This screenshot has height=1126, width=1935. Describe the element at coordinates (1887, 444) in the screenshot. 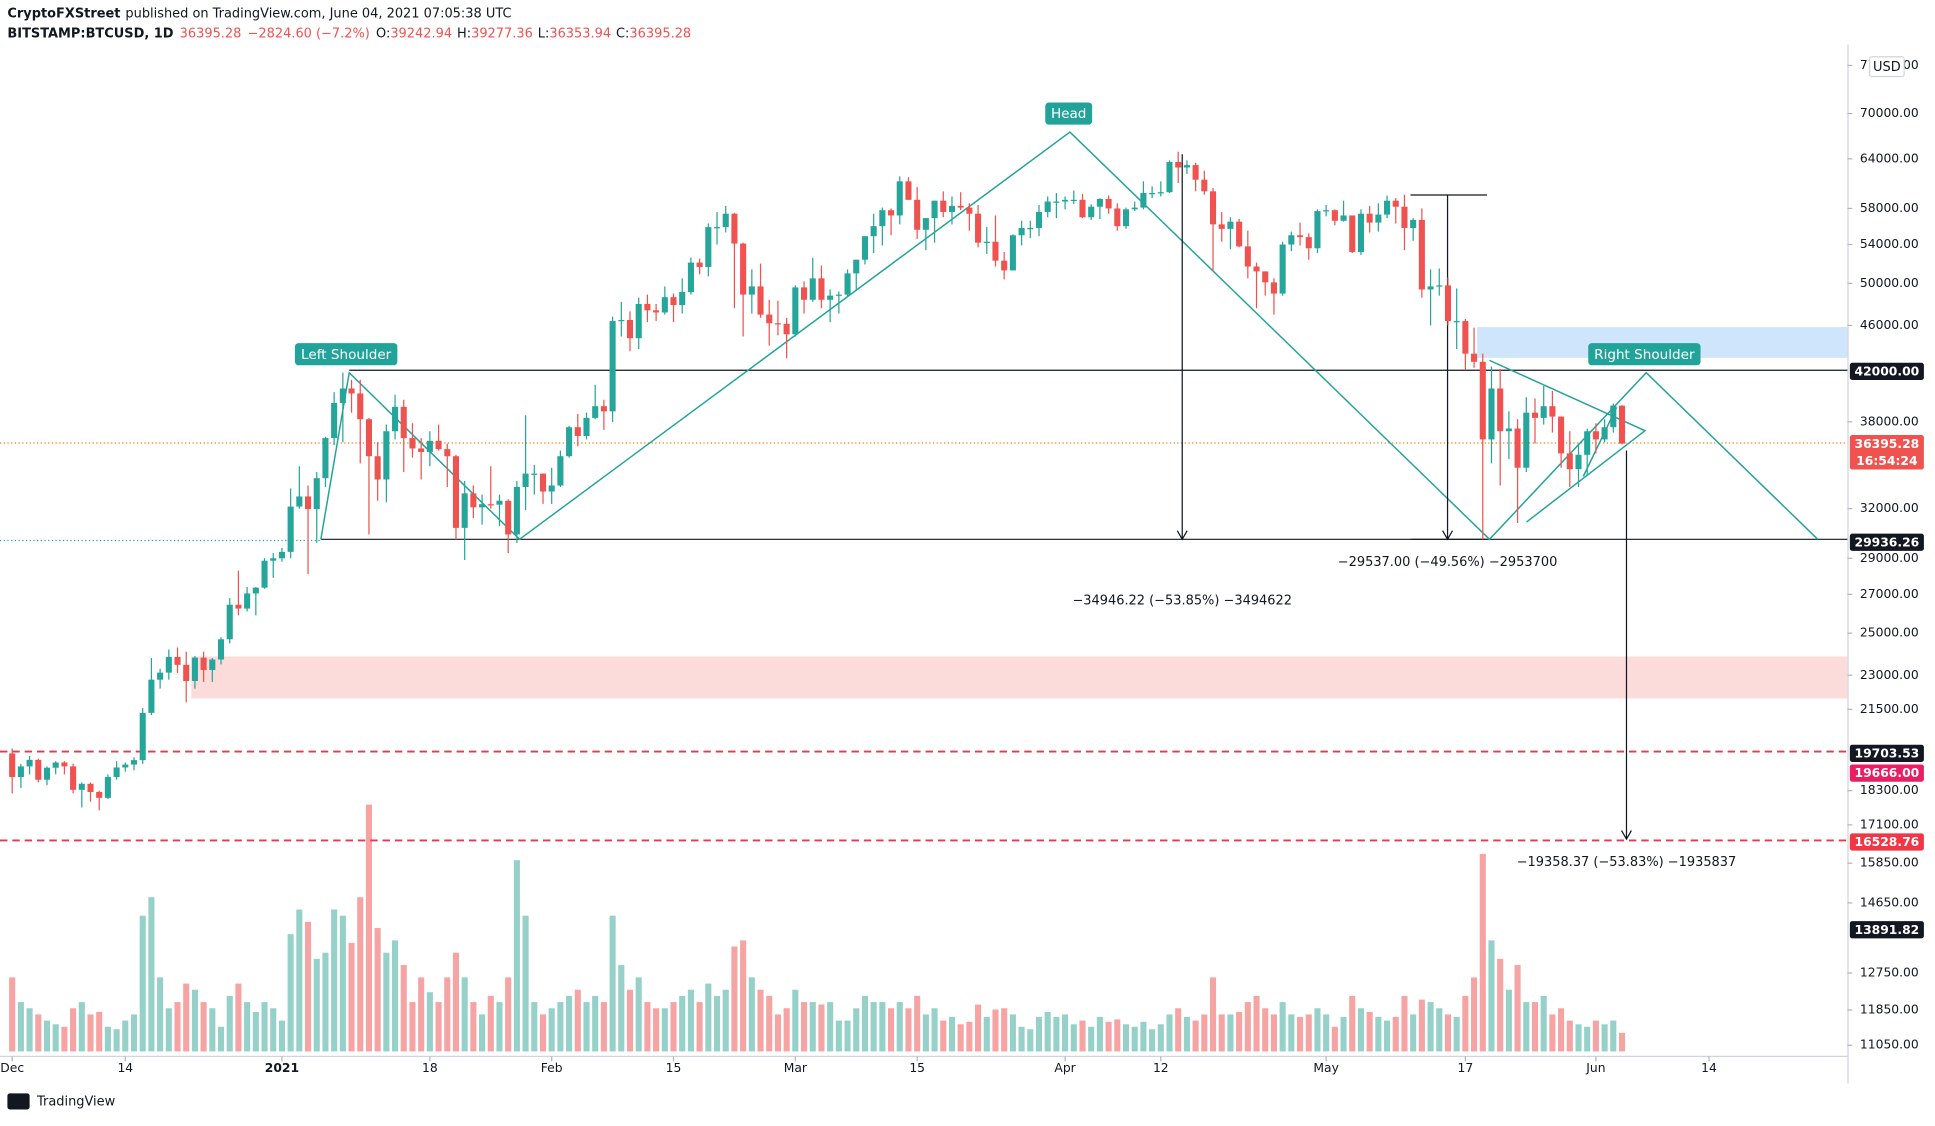

I see `price-tag-label: 36395.28` at that location.